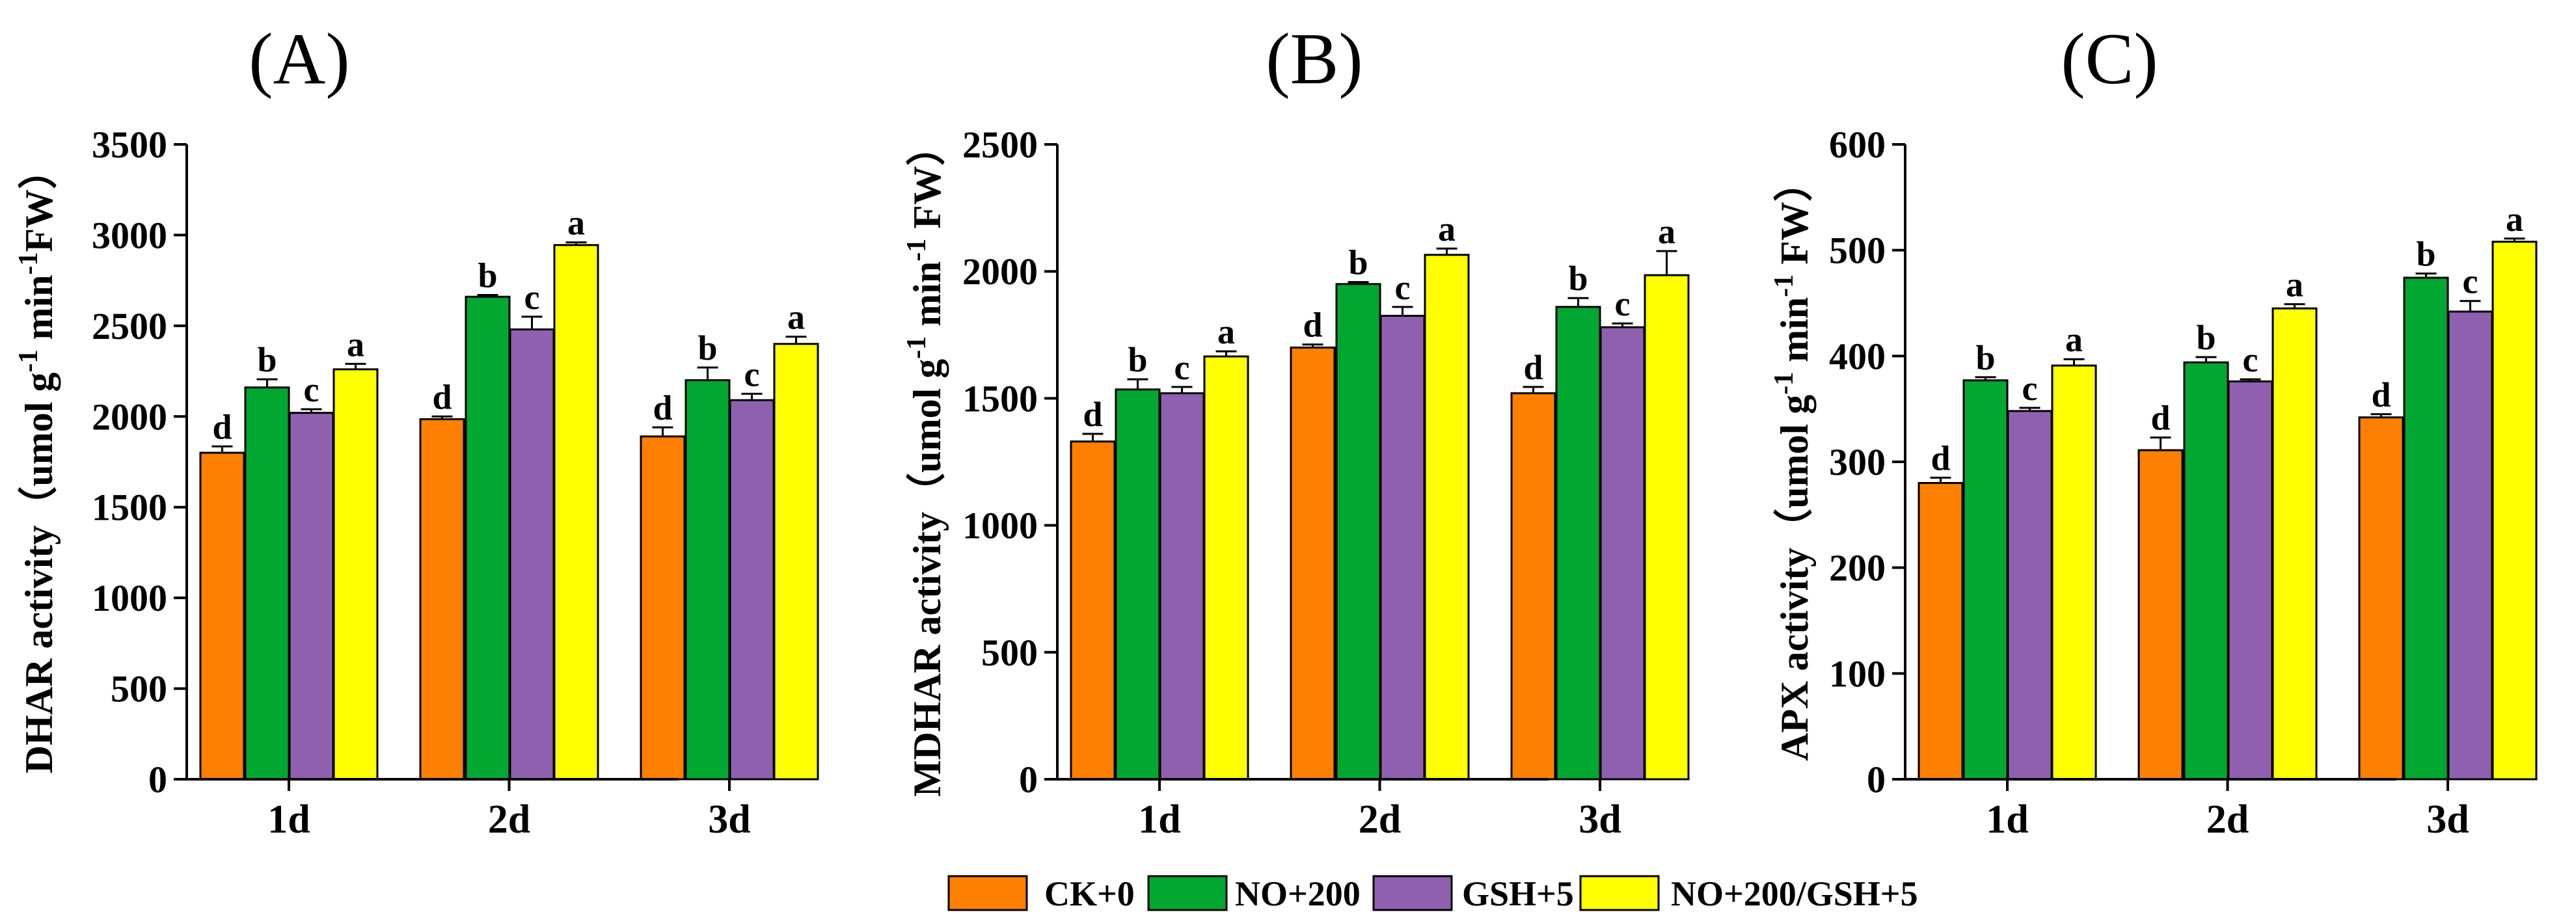  What do you see at coordinates (1858, 462) in the screenshot?
I see `y-tick-label: 300` at bounding box center [1858, 462].